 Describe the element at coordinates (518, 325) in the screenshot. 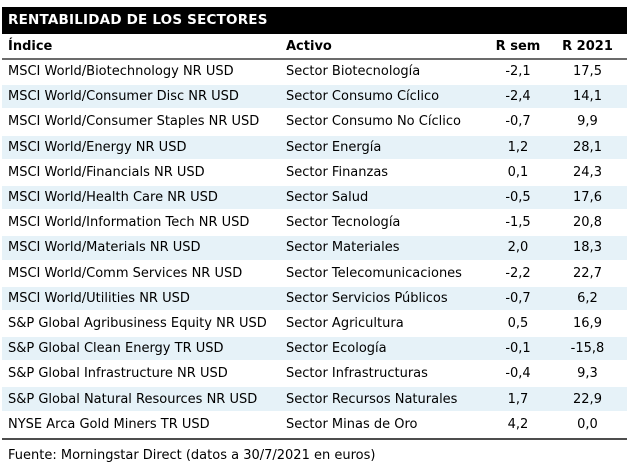

I see `cell-r-sem: 0,5` at that location.